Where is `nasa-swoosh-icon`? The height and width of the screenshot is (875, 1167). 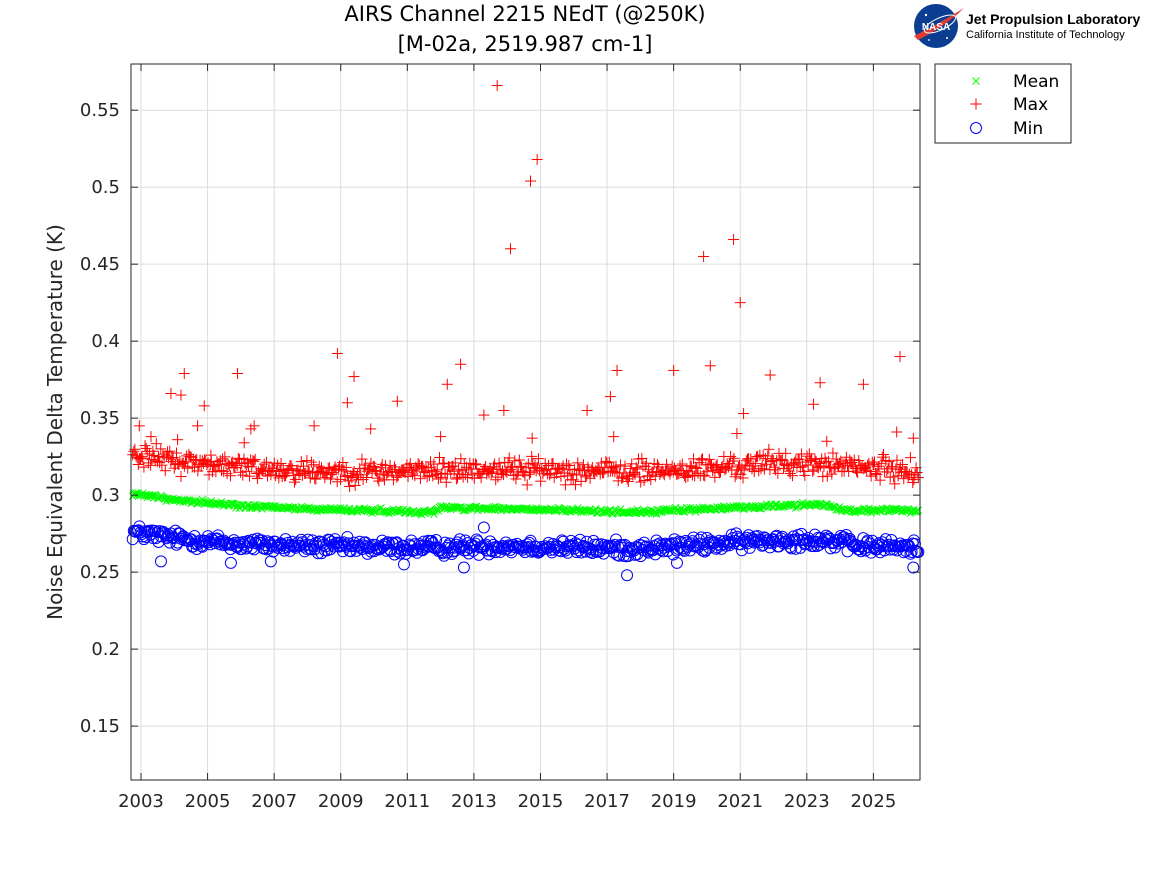
nasa-swoosh-icon is located at coordinates (939, 24).